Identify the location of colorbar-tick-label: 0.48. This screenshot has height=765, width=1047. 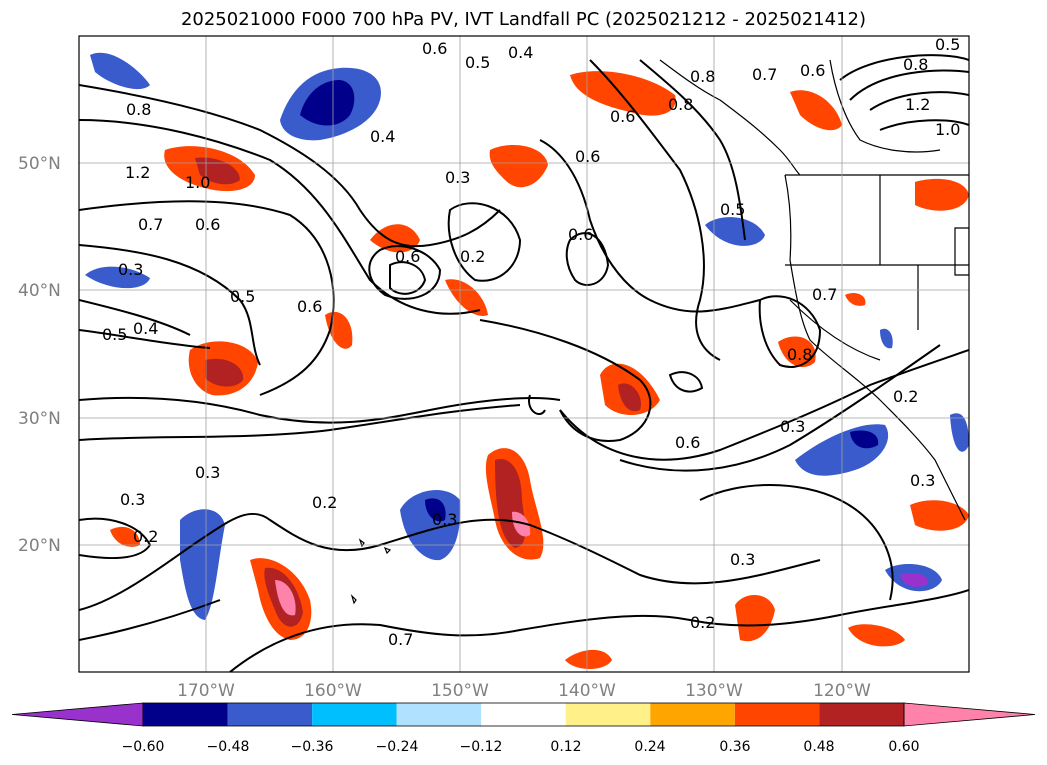
(818, 747).